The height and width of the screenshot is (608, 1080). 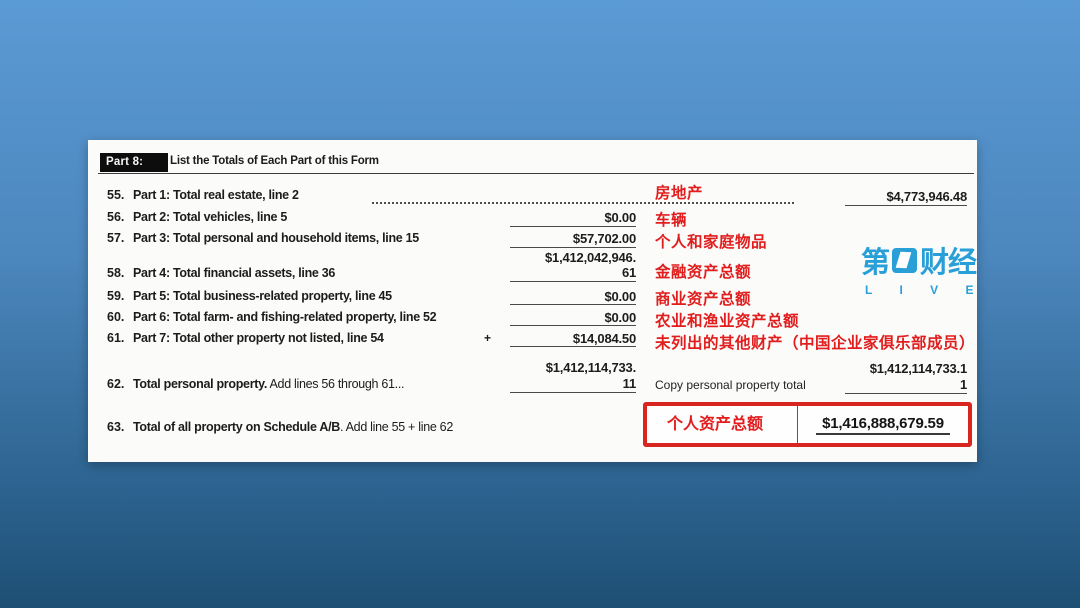 I want to click on row-58-label: Part 4: Total financial assets, line 36, so click(x=234, y=273).